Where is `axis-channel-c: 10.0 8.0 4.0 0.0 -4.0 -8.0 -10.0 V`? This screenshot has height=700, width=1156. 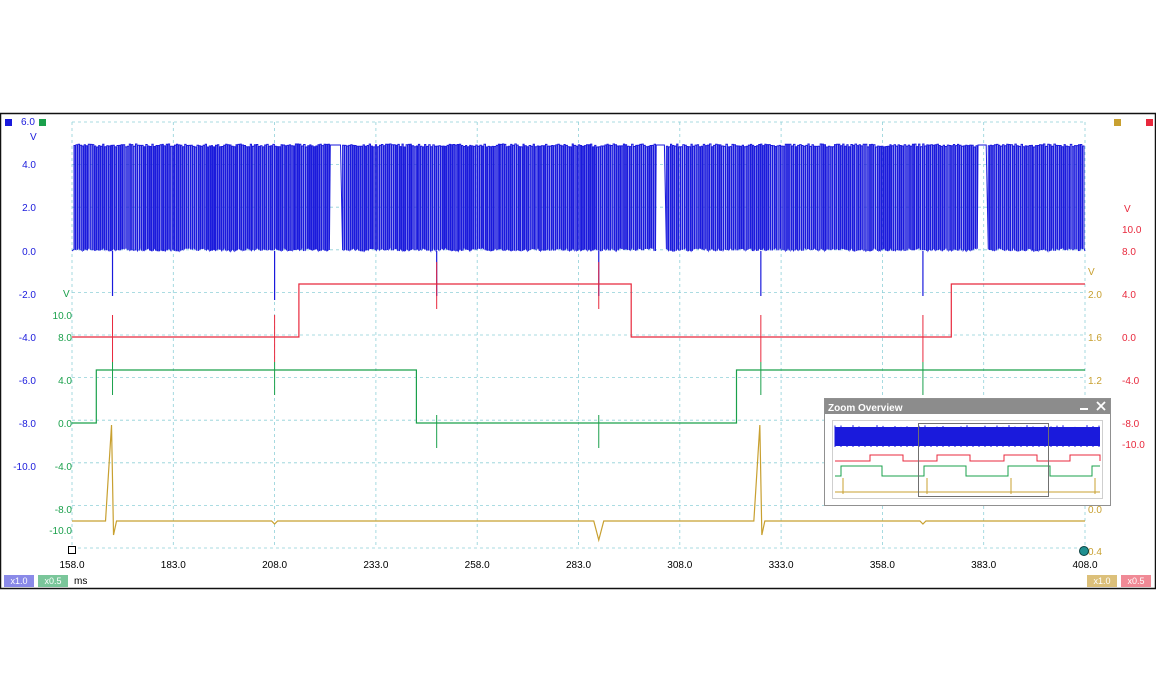 axis-channel-c: 10.0 8.0 4.0 0.0 -4.0 -8.0 -10.0 V is located at coordinates (1133, 327).